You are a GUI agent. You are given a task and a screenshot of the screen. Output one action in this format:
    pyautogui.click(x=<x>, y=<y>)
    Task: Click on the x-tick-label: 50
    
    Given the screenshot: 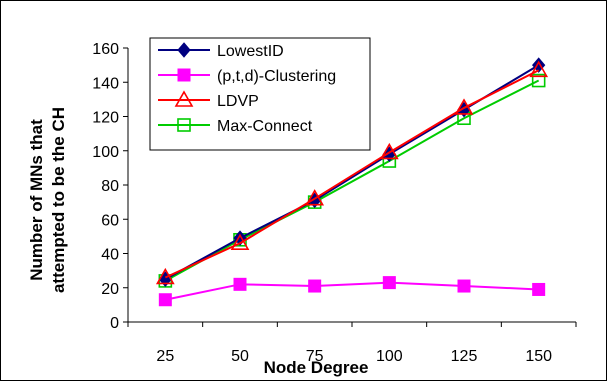 What is the action you would take?
    pyautogui.click(x=240, y=356)
    